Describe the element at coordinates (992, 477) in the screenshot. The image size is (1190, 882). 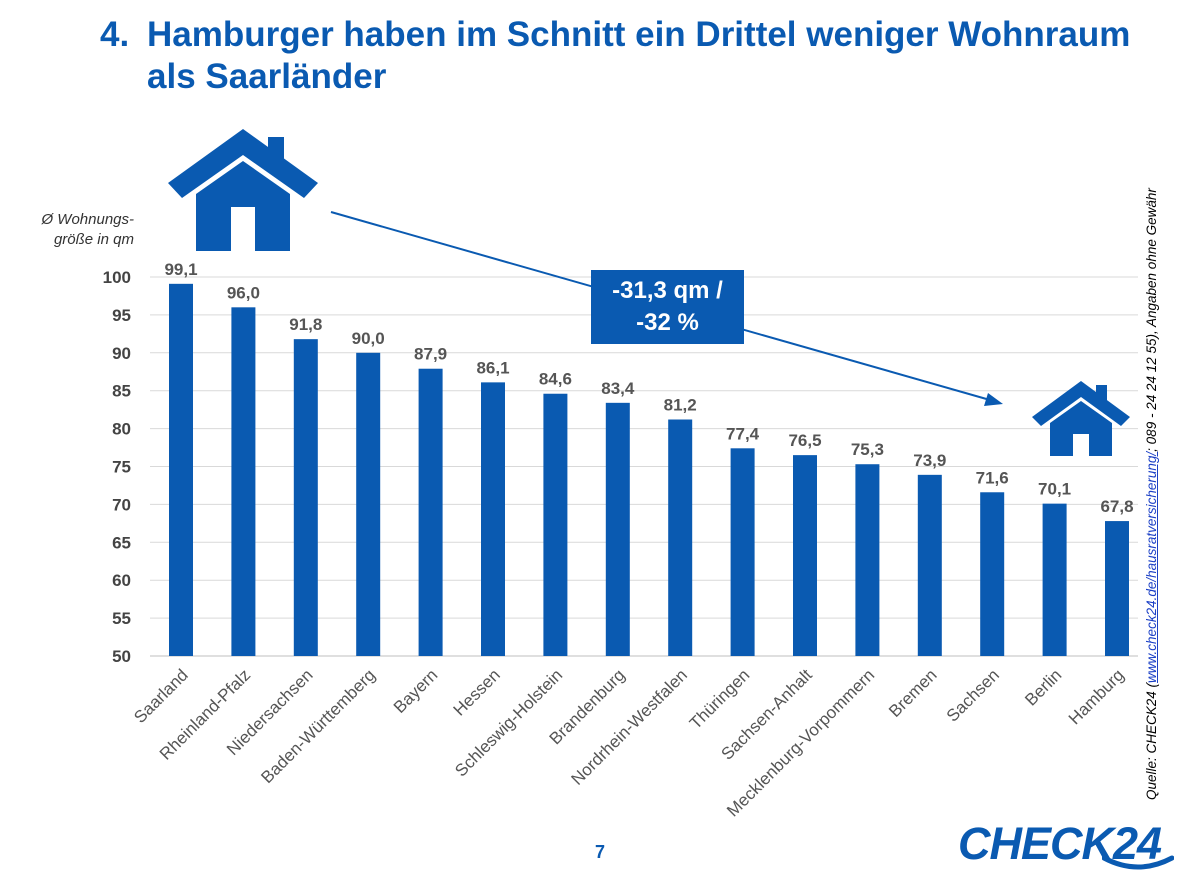
I see `value-label: 71,6` at that location.